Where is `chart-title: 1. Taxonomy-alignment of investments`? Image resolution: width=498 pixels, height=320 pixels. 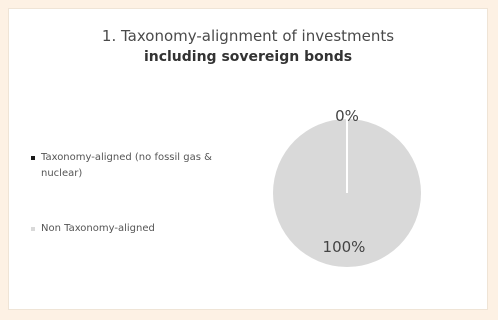 chart-title: 1. Taxonomy-alignment of investments is located at coordinates (248, 36).